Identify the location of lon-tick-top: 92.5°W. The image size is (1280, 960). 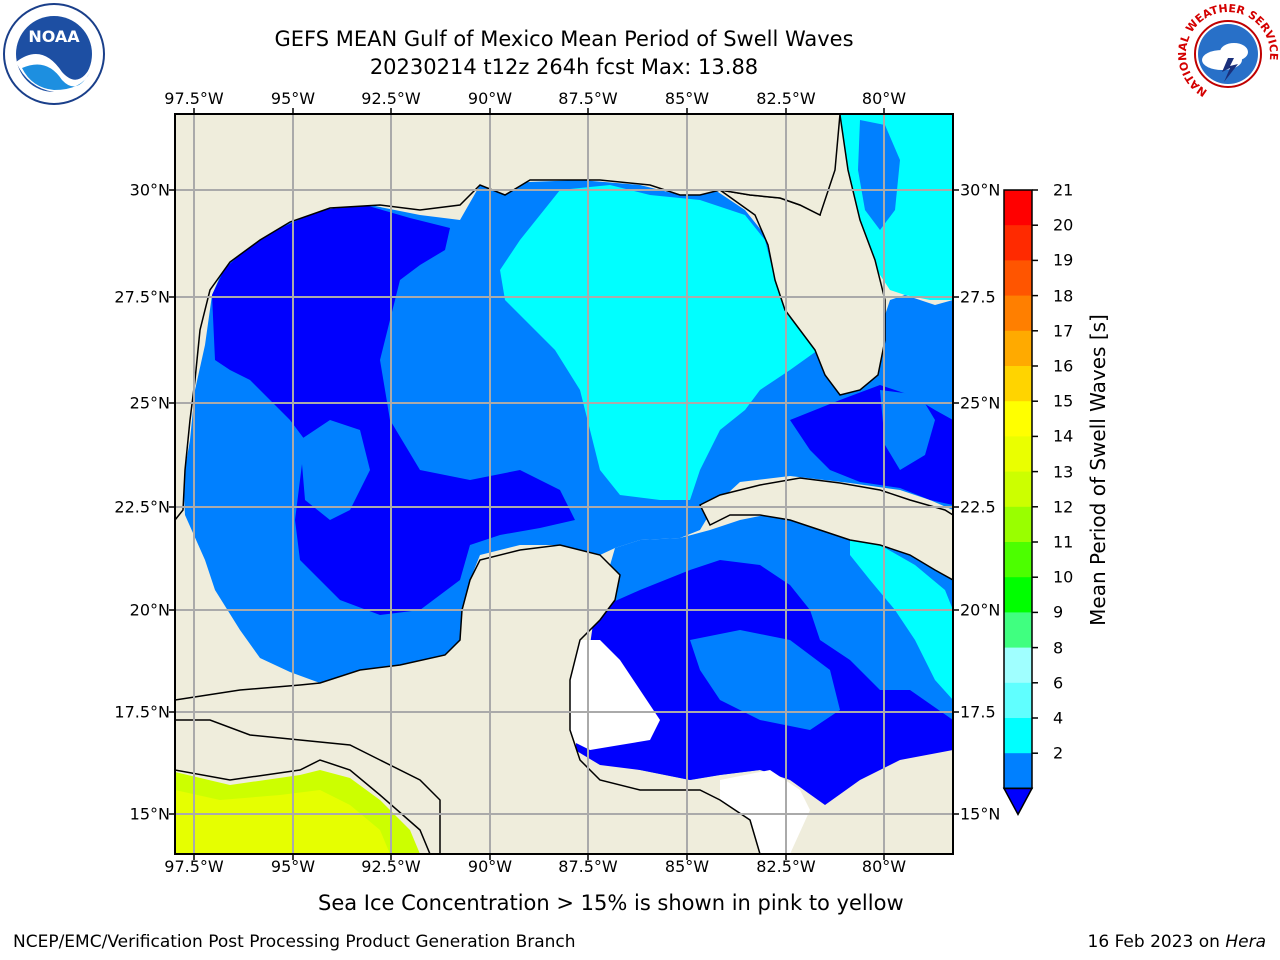
(391, 98).